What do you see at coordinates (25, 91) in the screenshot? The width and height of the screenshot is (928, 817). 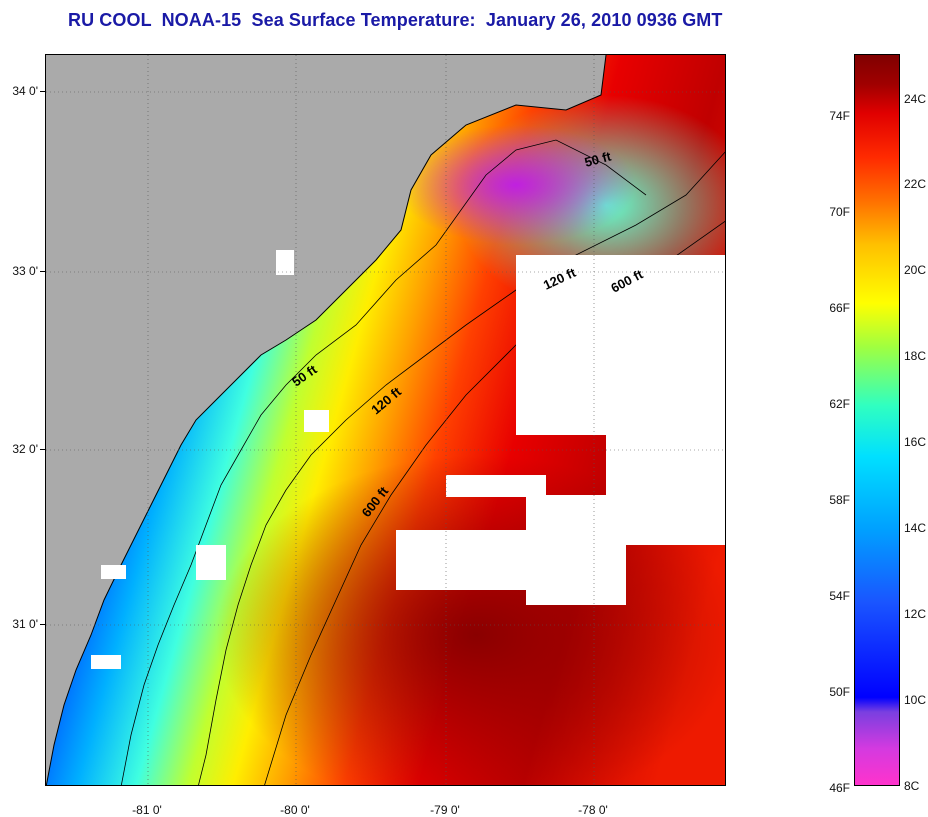 I see `lat-label-34: 34 0'` at bounding box center [25, 91].